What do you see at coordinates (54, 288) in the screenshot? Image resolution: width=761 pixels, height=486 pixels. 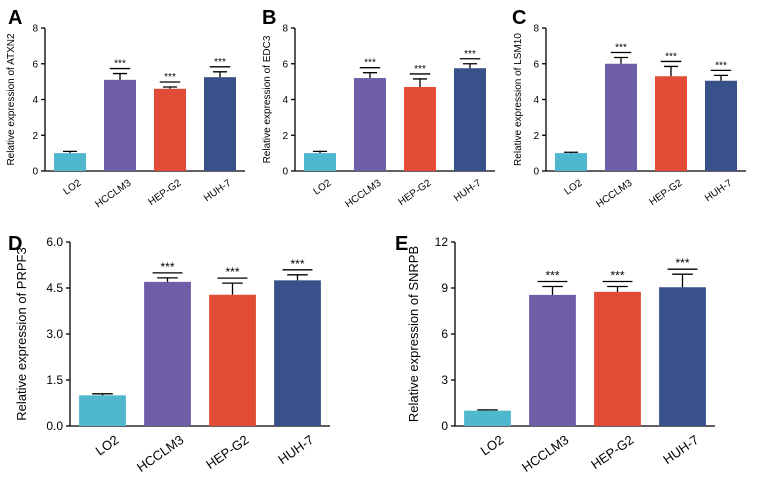 I see `y-tick-label: 4.5` at bounding box center [54, 288].